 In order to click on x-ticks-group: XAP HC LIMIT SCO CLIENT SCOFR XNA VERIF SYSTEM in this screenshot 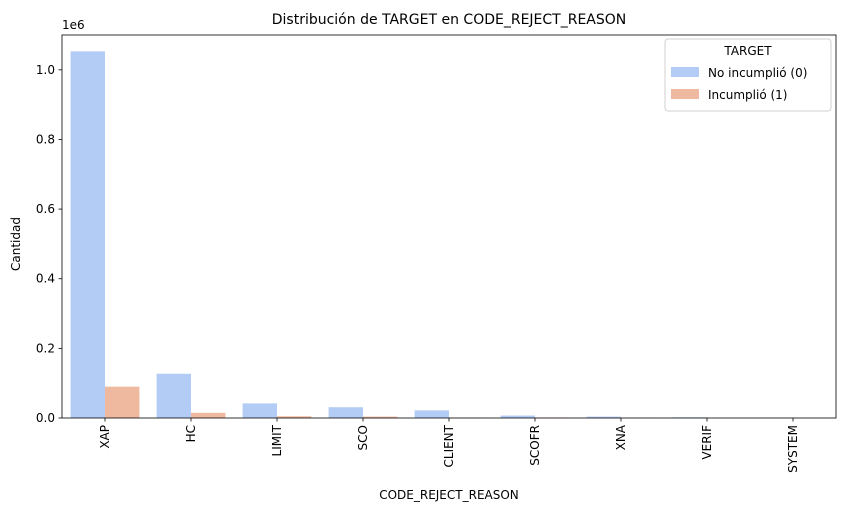, I will do `click(449, 445)`.